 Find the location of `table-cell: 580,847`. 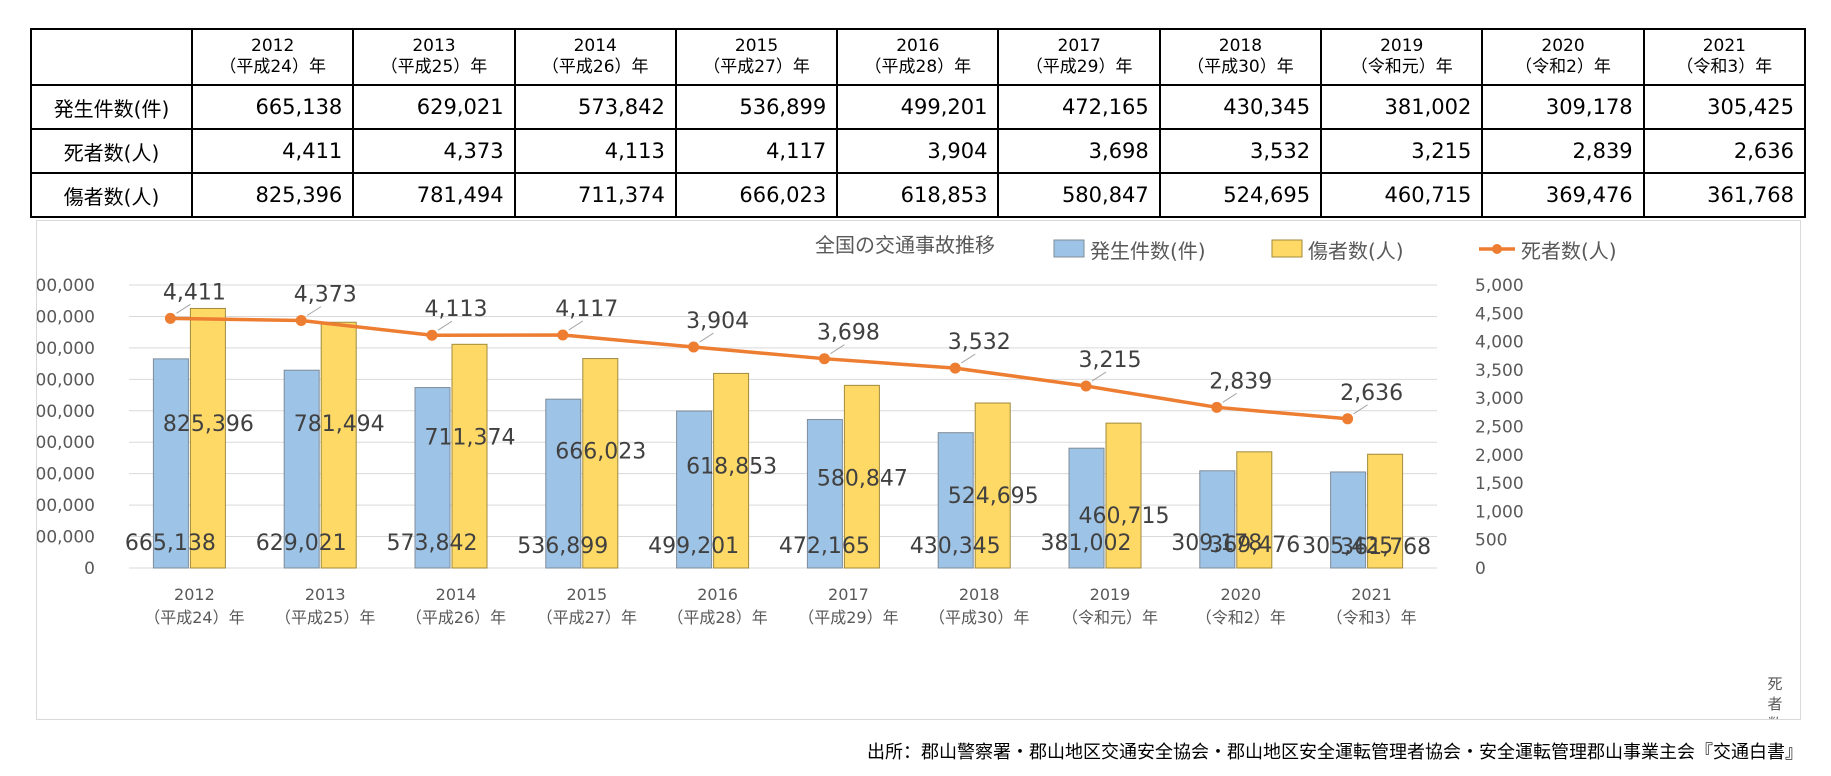

table-cell: 580,847 is located at coordinates (1079, 195).